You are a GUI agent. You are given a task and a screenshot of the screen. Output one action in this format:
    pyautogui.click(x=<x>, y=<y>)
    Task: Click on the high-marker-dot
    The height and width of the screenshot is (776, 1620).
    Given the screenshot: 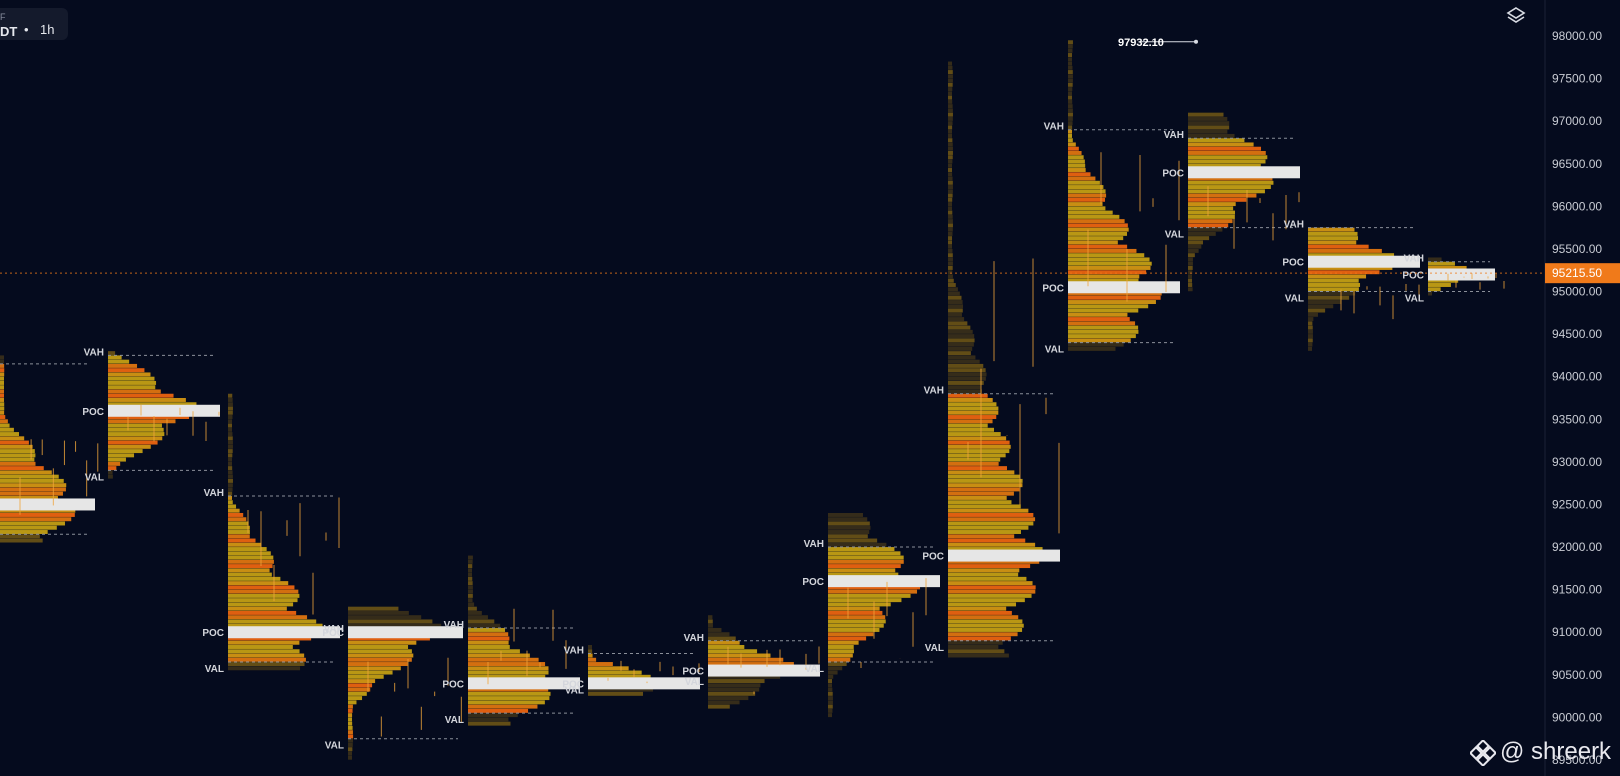 What is the action you would take?
    pyautogui.click(x=1196, y=41)
    